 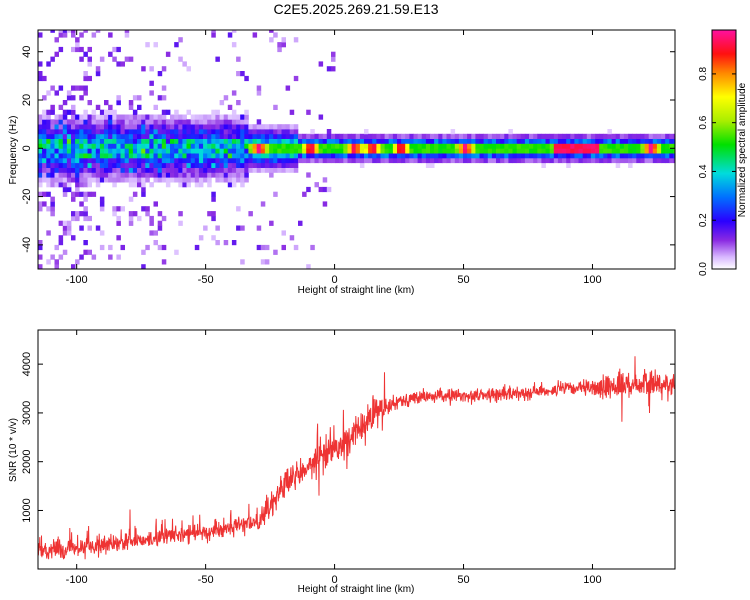 I want to click on figure-title: C2E5.2025.269.21.59.E13, so click(x=355, y=9).